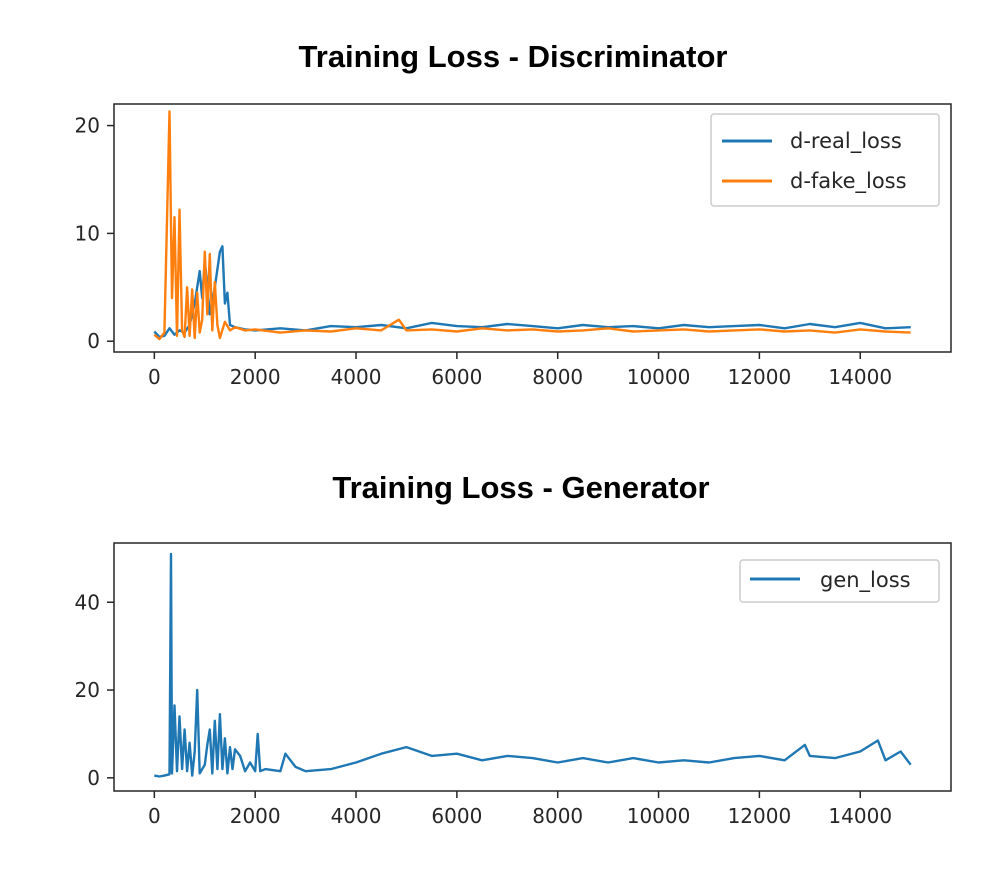 Image resolution: width=1003 pixels, height=896 pixels. Describe the element at coordinates (659, 816) in the screenshot. I see `generator-x-tick-label: 10000` at that location.